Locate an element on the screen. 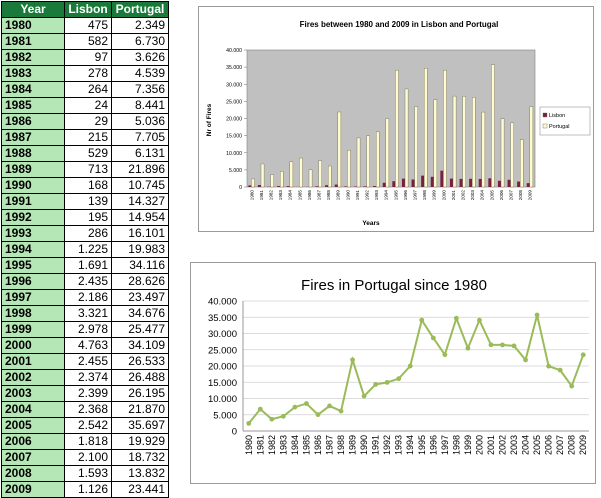  header-portugal: Portugal is located at coordinates (140, 10).